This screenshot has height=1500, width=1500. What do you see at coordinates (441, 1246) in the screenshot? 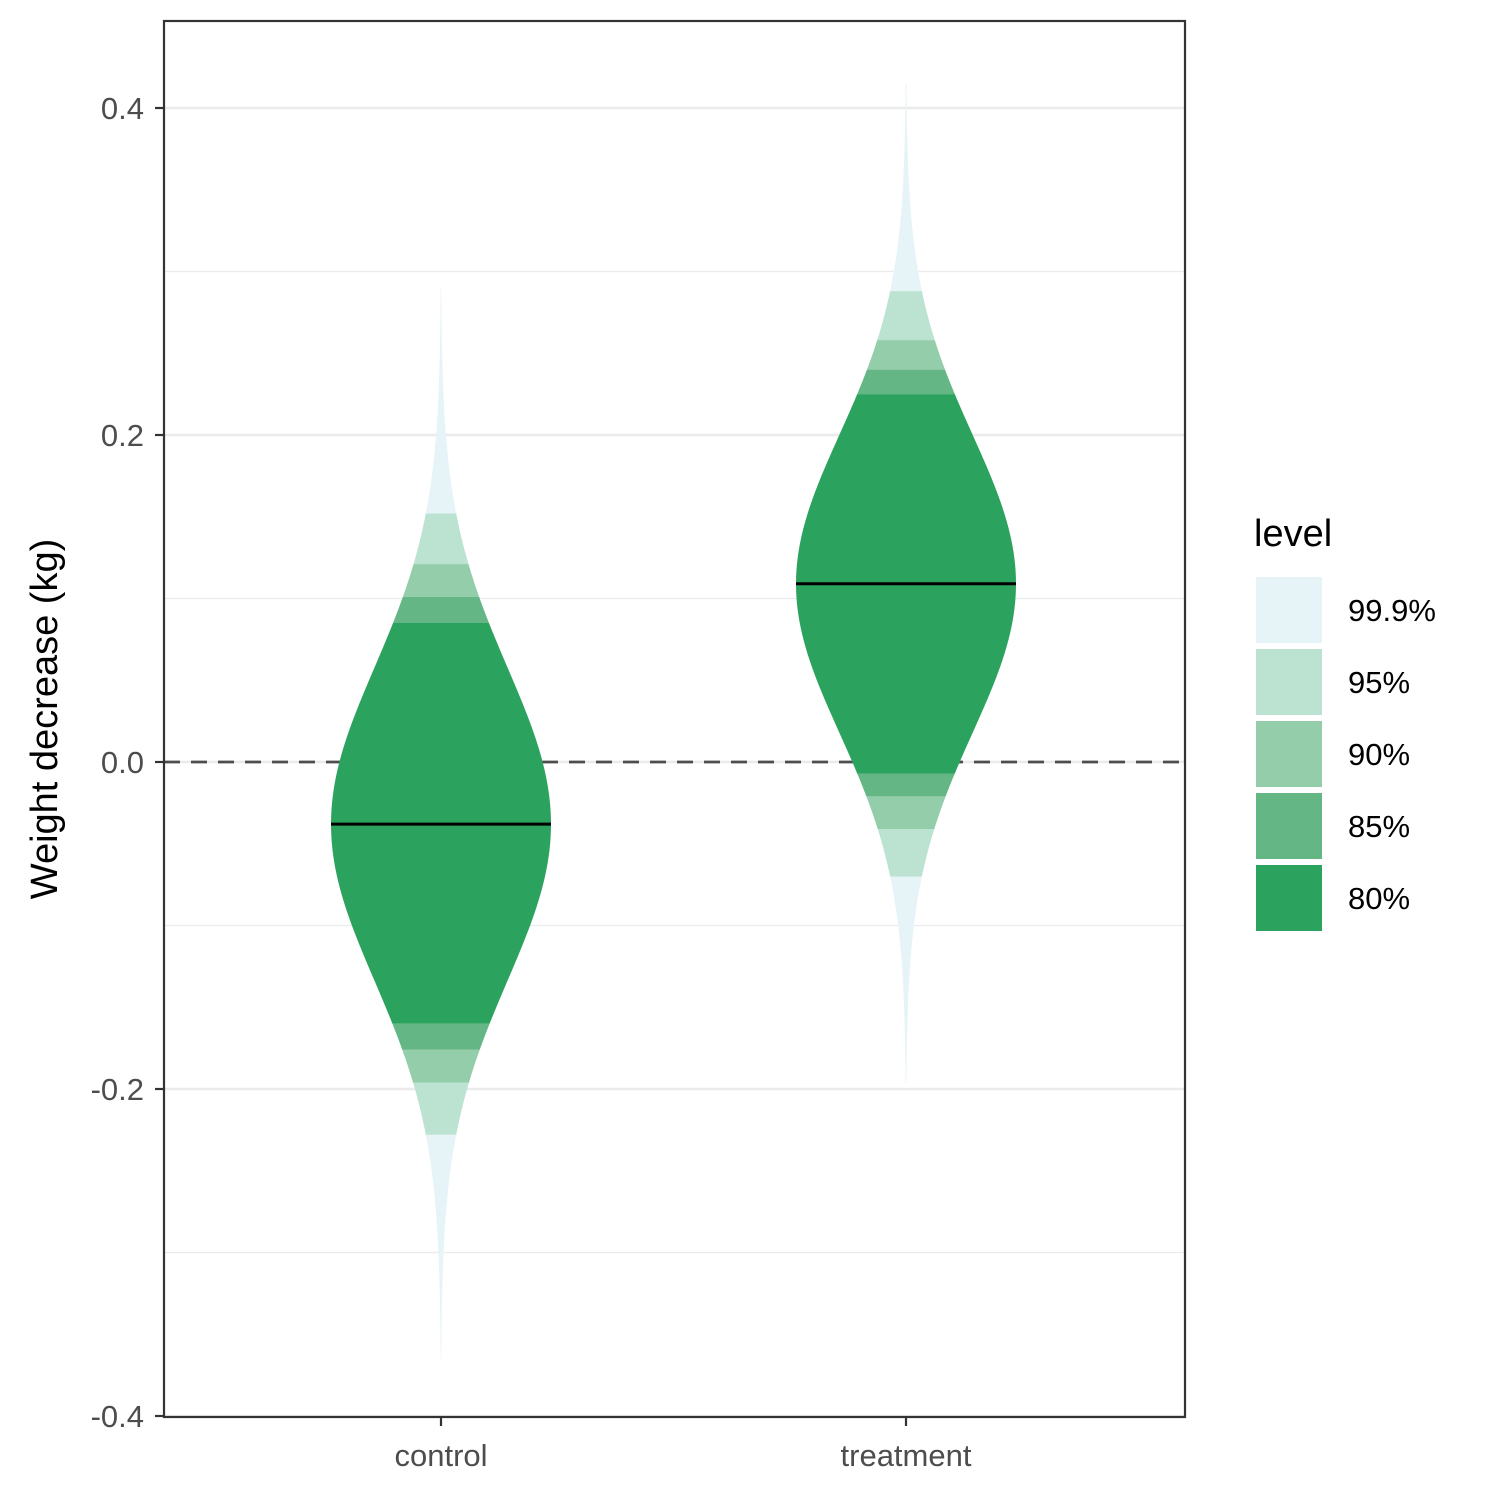
I see `violin-band-control-99-9pct-lower` at bounding box center [441, 1246].